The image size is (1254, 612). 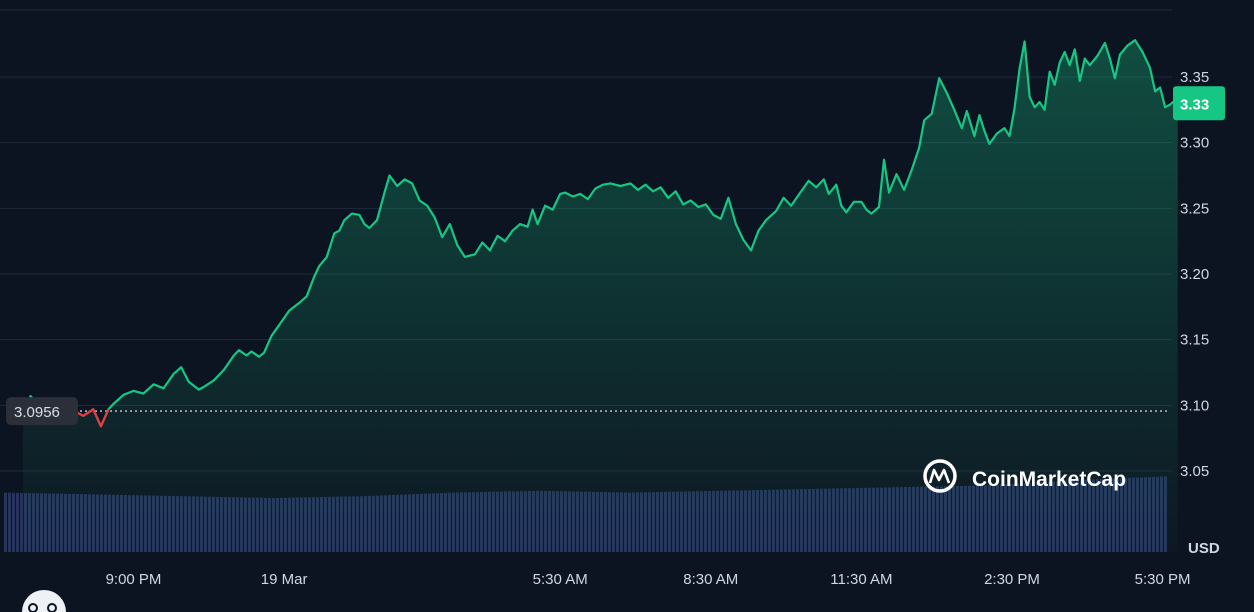 I want to click on x-tick-label: 5:30 AM, so click(x=560, y=579).